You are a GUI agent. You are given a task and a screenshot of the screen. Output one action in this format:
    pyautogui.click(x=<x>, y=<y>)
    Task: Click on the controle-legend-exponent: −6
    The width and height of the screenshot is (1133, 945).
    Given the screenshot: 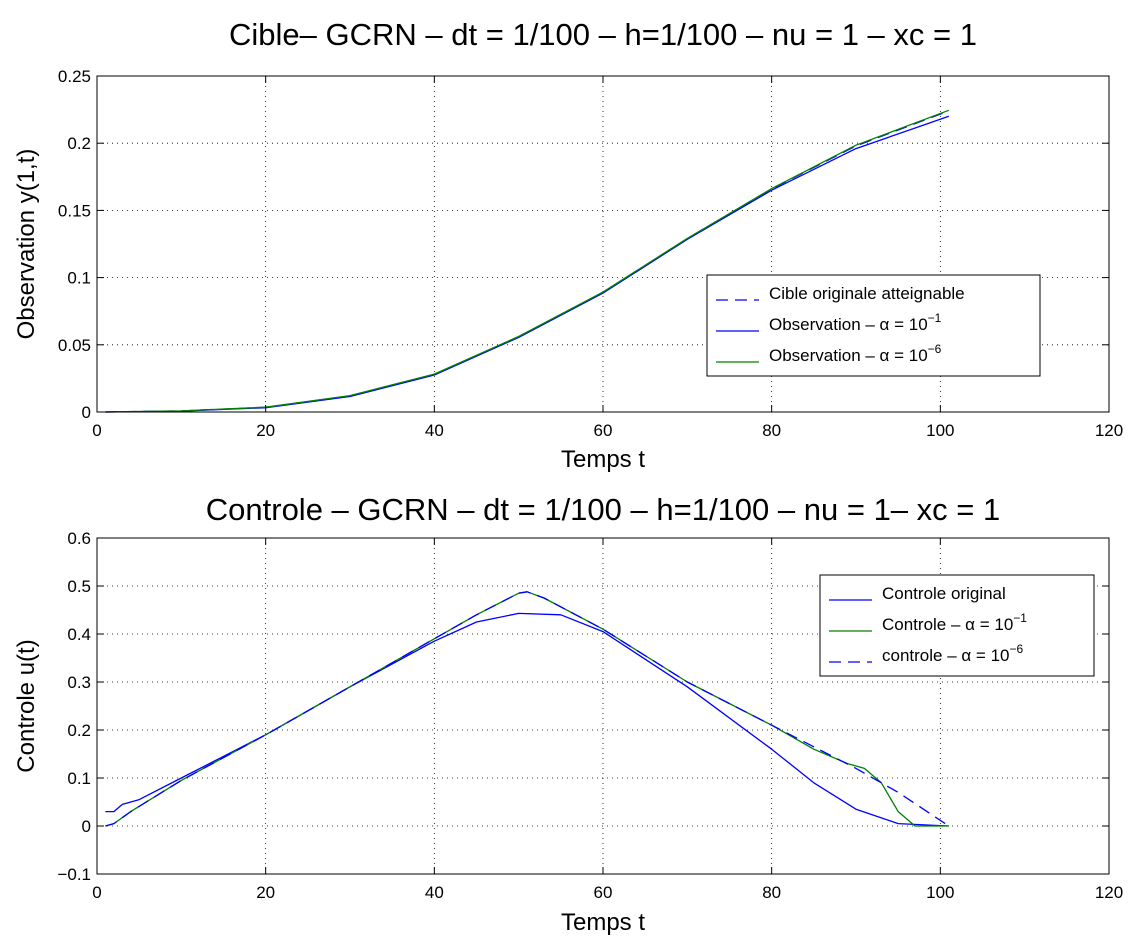 What is the action you would take?
    pyautogui.click(x=1017, y=649)
    